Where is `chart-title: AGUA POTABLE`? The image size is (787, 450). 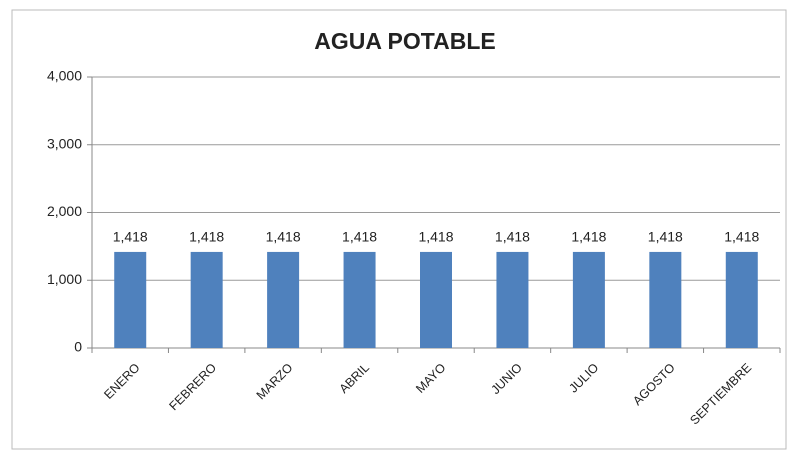
chart-title: AGUA POTABLE is located at coordinates (404, 41).